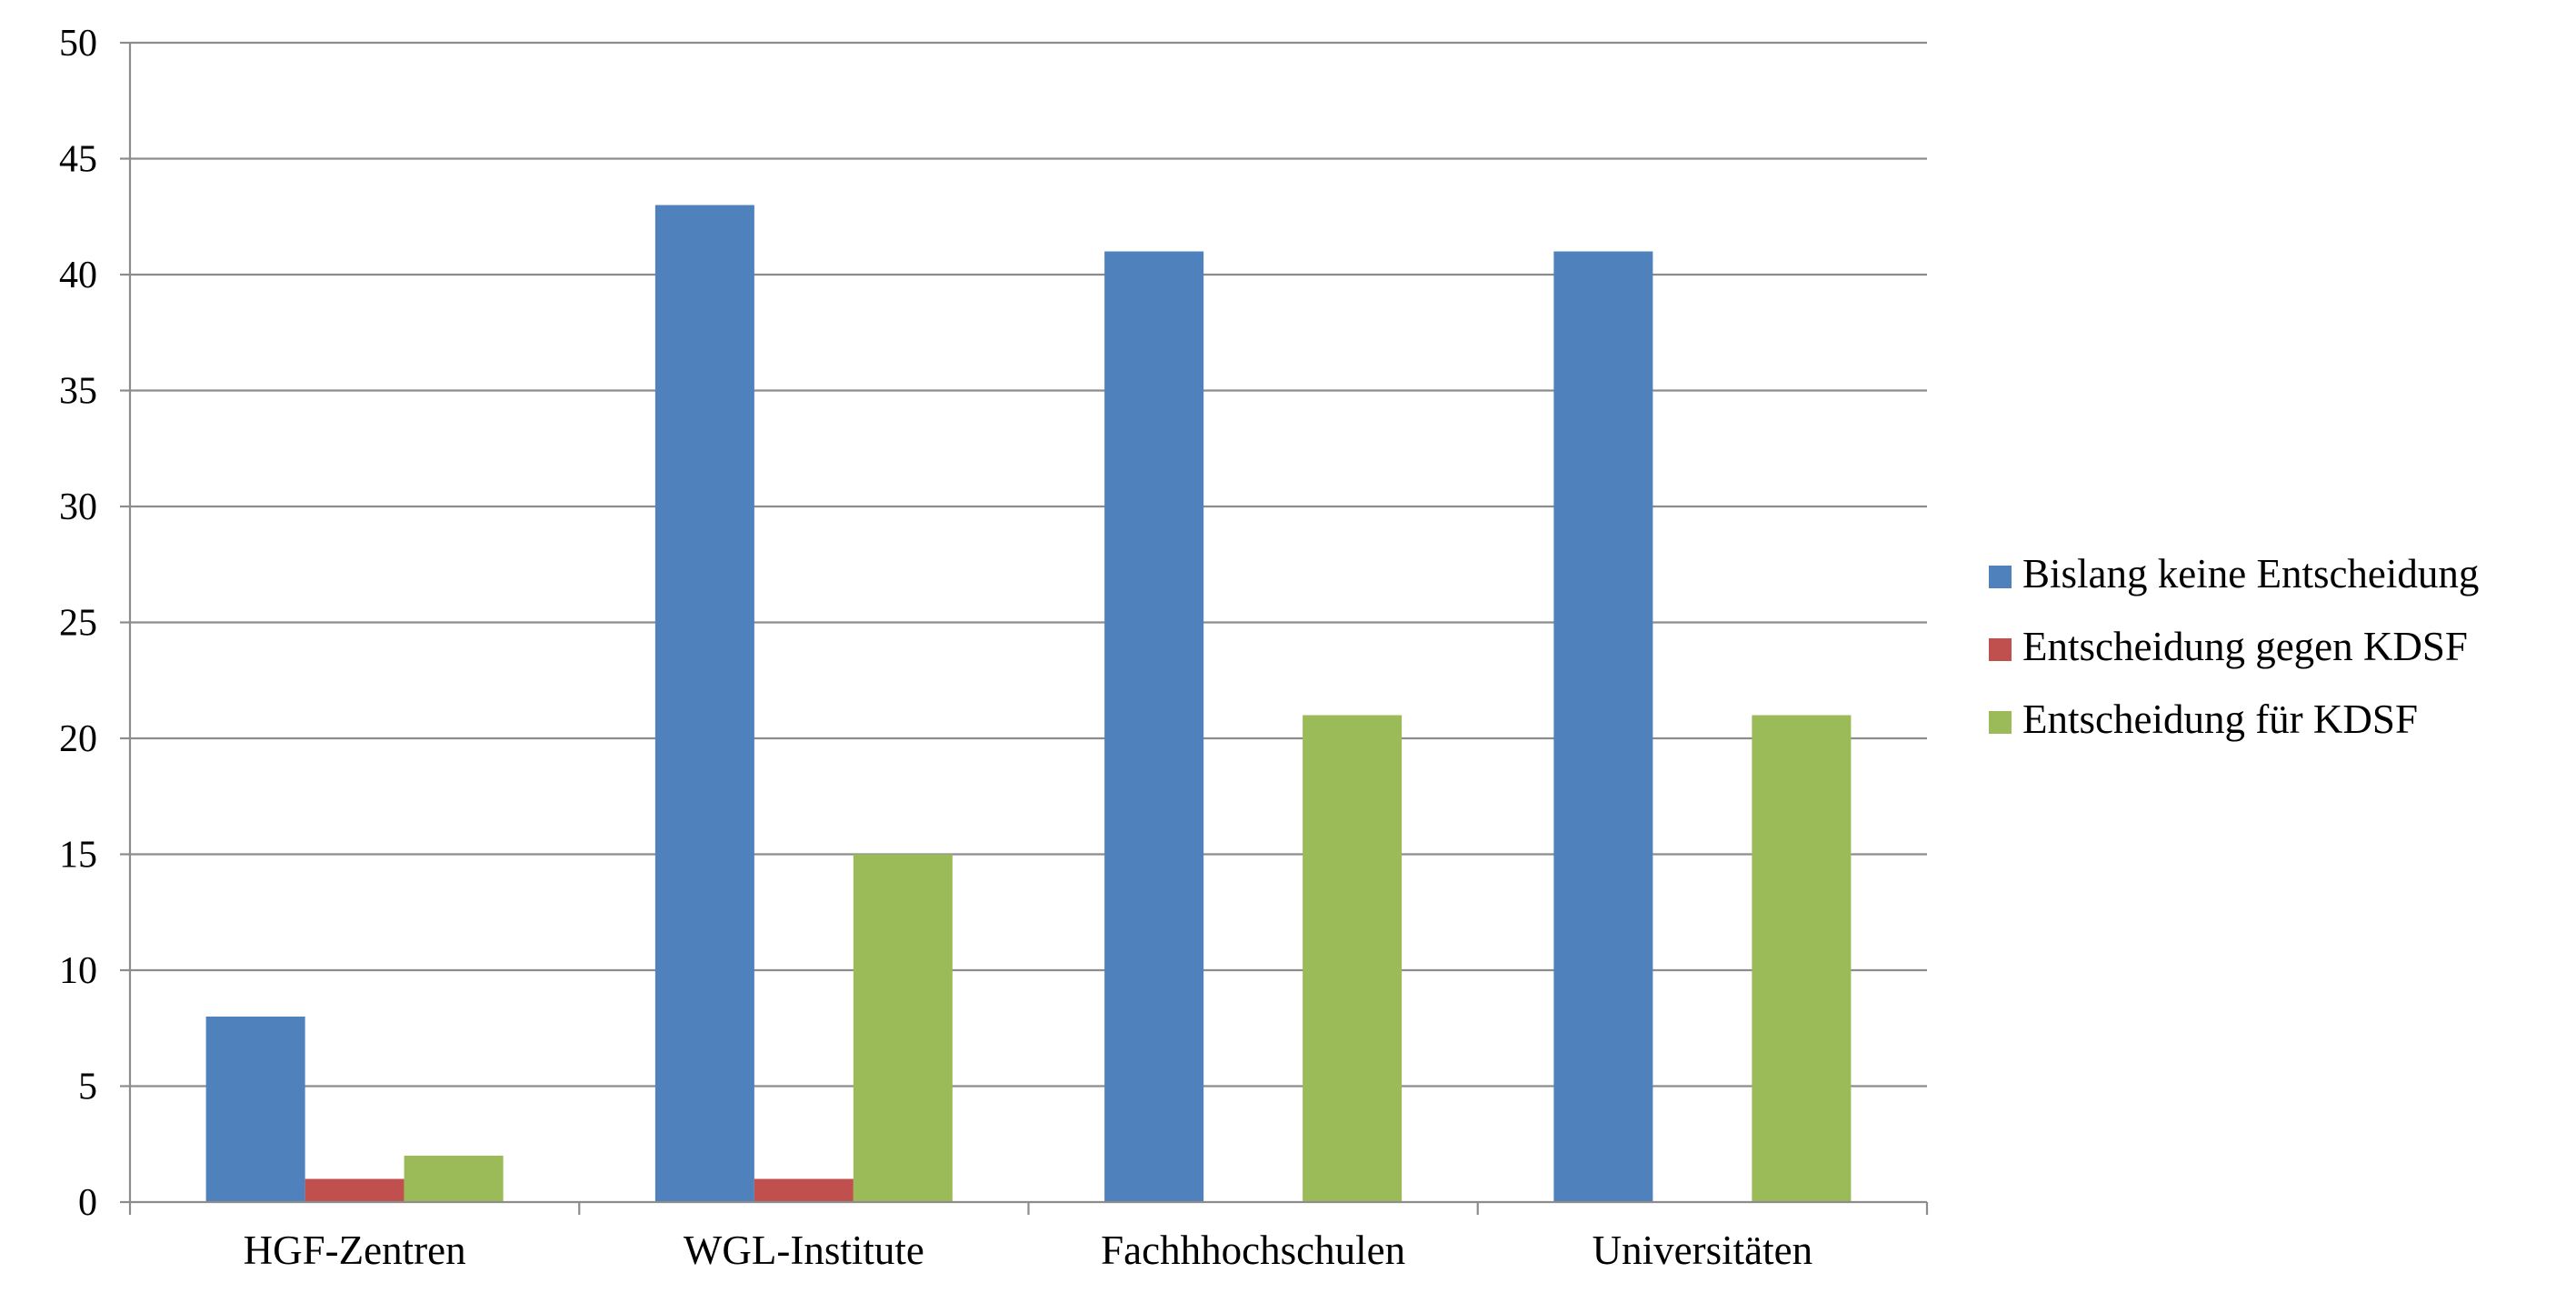 This screenshot has width=2576, height=1293. I want to click on x-tick-label: WGL-Institute, so click(804, 1250).